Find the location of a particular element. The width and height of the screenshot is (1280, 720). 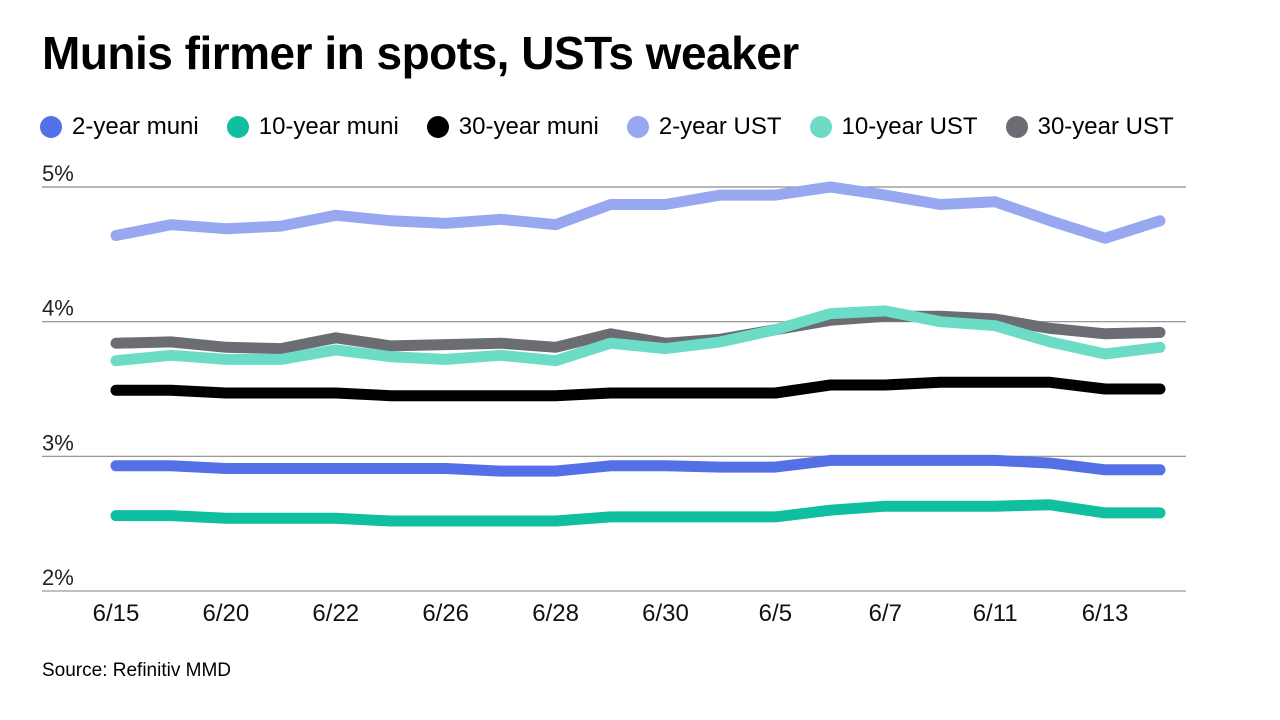

x-tick-label: 6/20 is located at coordinates (226, 613).